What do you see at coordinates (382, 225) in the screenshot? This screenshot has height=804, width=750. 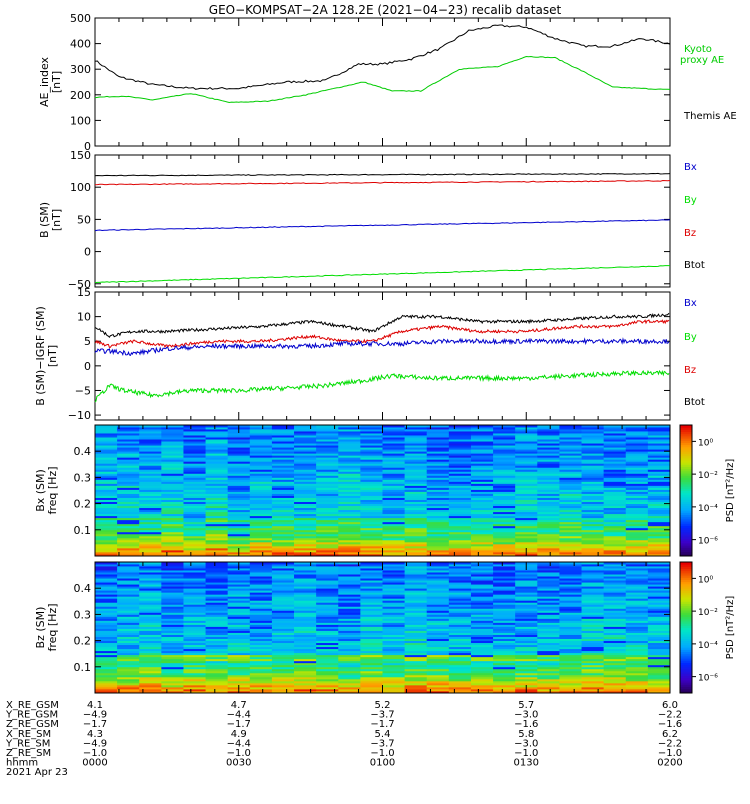 I see `b-series-bx` at bounding box center [382, 225].